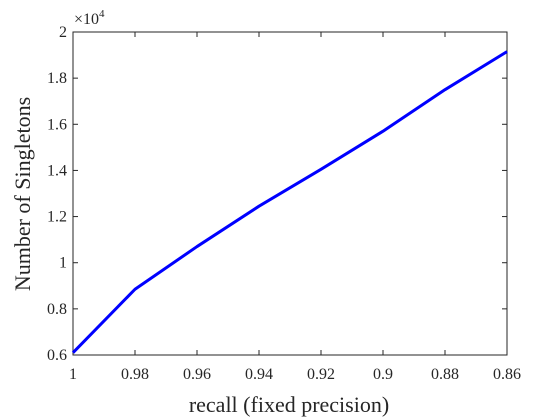 This screenshot has width=560, height=420. What do you see at coordinates (63, 32) in the screenshot?
I see `y-tick-label: 2` at bounding box center [63, 32].